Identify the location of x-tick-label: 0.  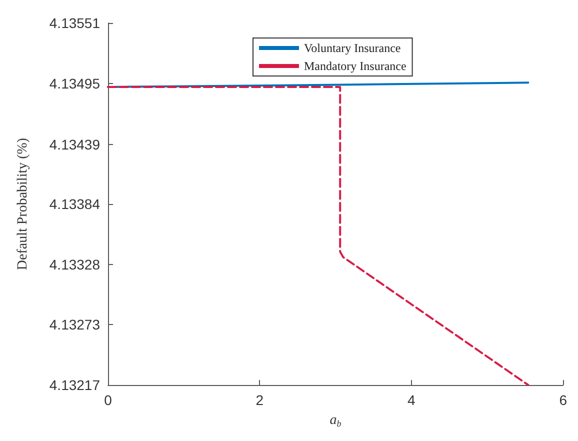
(108, 400).